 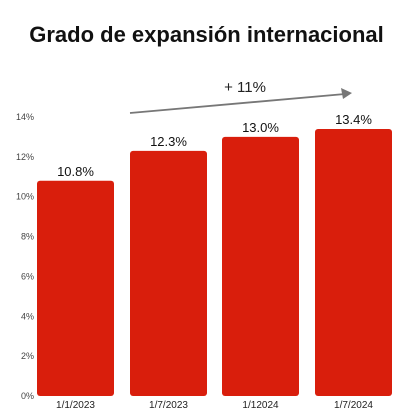 I want to click on y-tick-label: 2%, so click(x=27, y=356).